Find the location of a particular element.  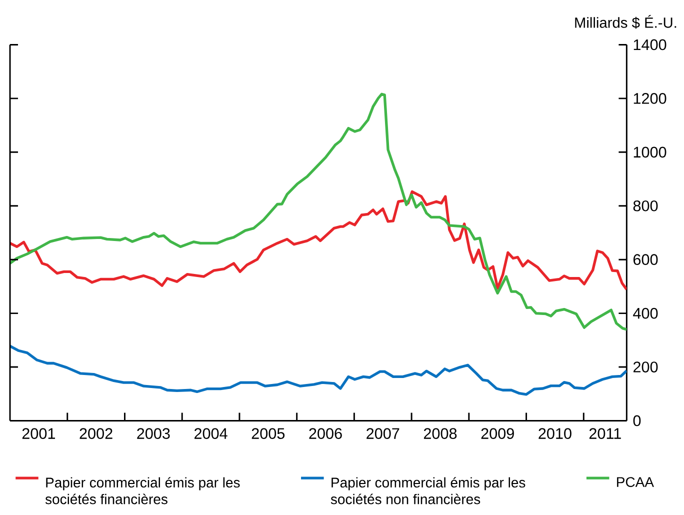

x-tick-label: 2010 is located at coordinates (555, 433).